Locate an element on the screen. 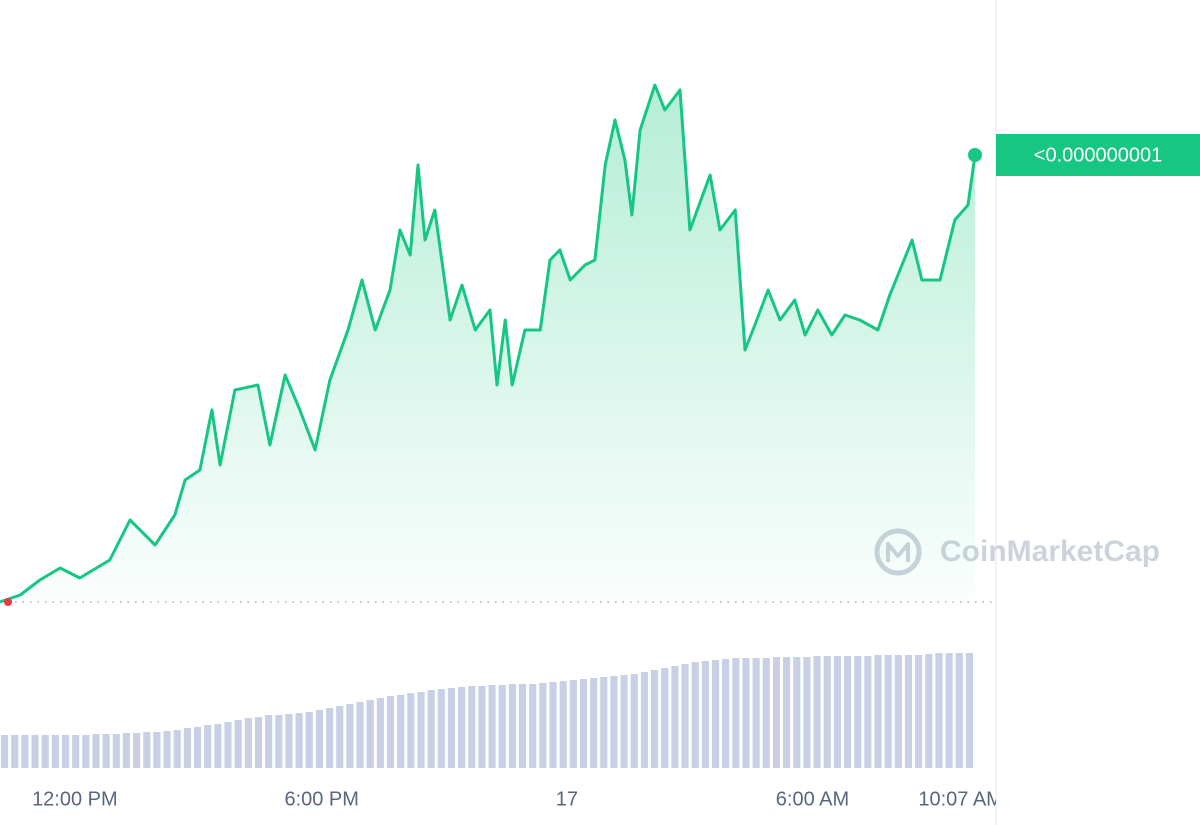 The height and width of the screenshot is (825, 1200). x-tick-label: 17 is located at coordinates (567, 799).